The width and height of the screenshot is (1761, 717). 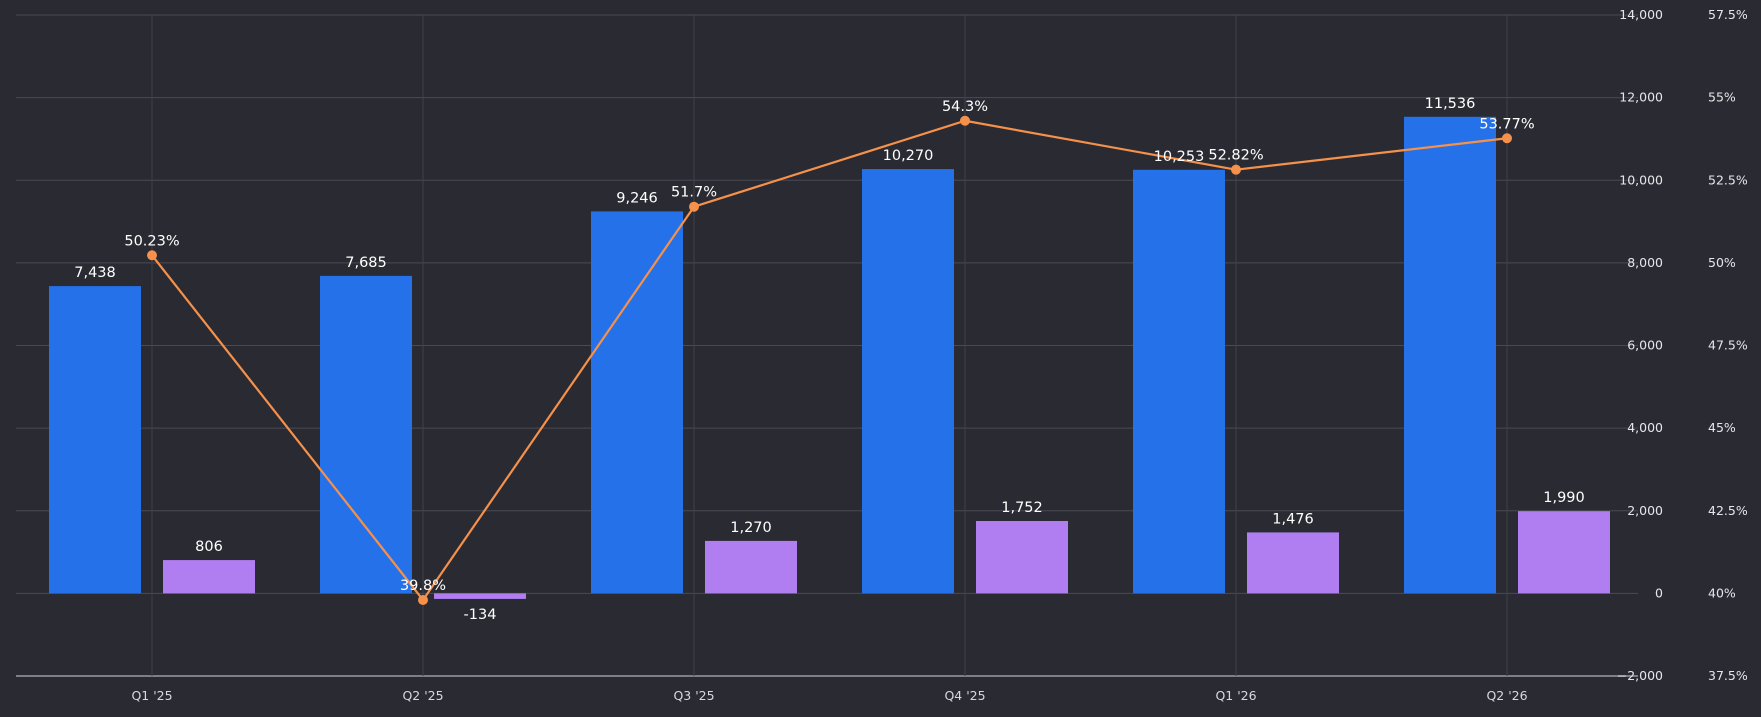 I want to click on x-tick-label: Q2 '25, so click(x=422, y=695).